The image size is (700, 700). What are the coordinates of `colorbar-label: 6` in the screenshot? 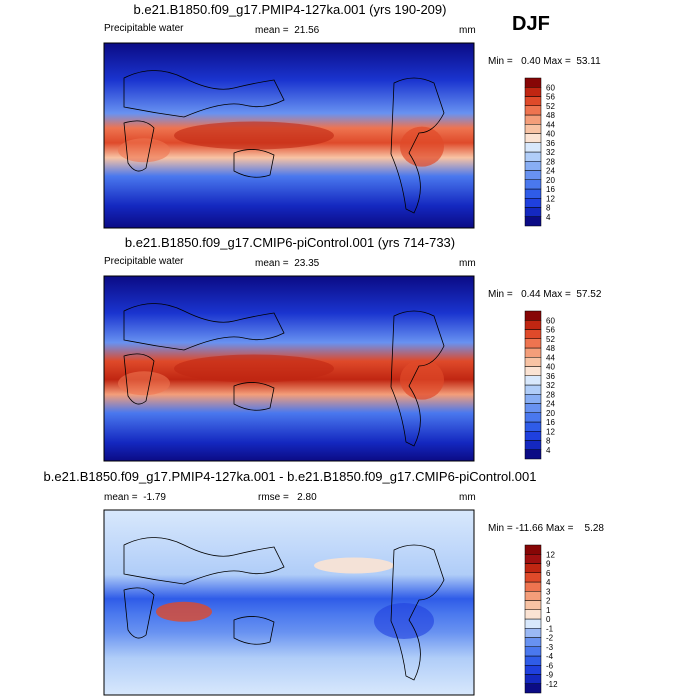 It's located at (548, 573).